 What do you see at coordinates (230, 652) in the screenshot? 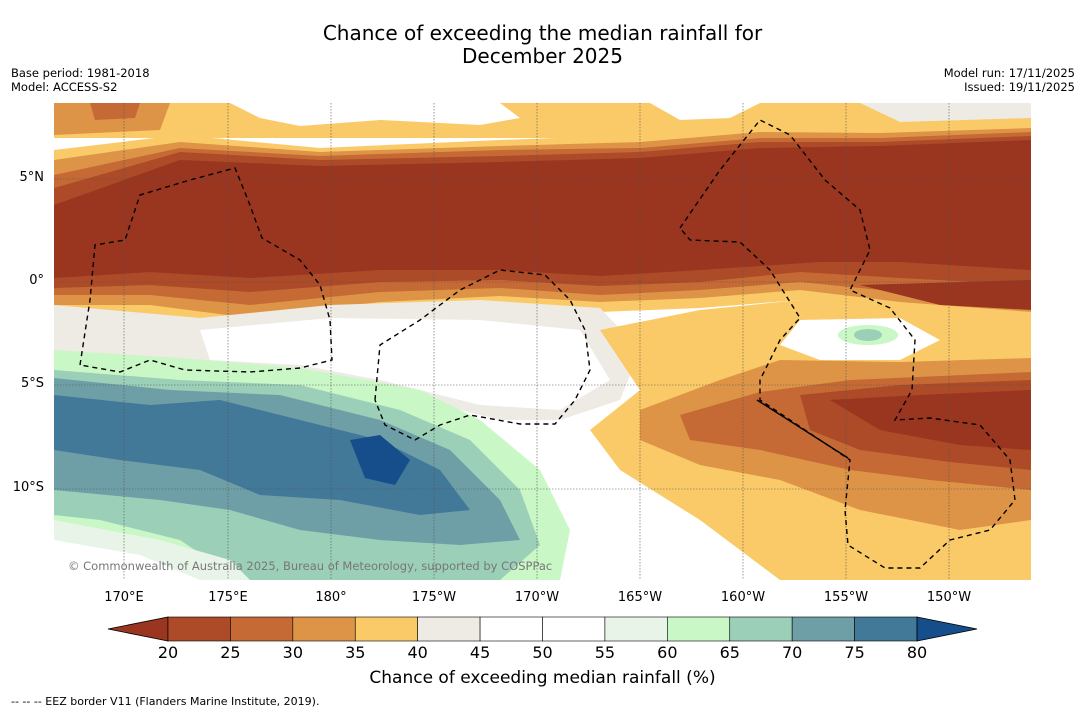
I see `colorbar-tick-label: 25` at bounding box center [230, 652].